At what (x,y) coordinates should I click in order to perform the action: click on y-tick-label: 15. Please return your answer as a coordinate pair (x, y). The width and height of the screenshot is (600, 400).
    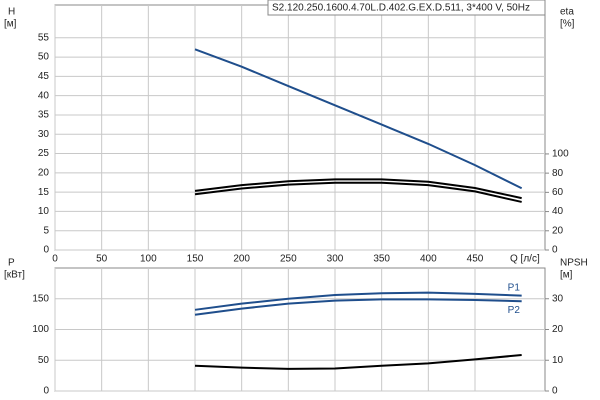
    Looking at the image, I should click on (44, 192).